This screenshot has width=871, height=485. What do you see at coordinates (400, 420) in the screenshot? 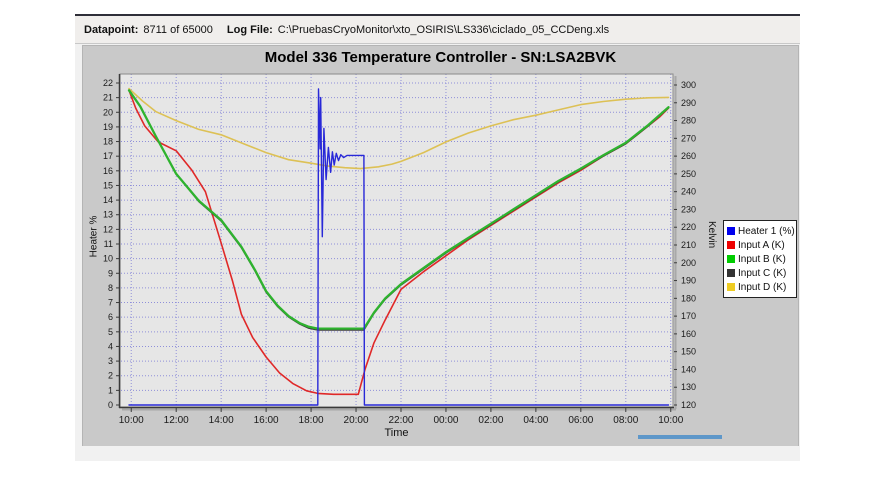
I see `x-tick-label: 22:00` at bounding box center [400, 420].